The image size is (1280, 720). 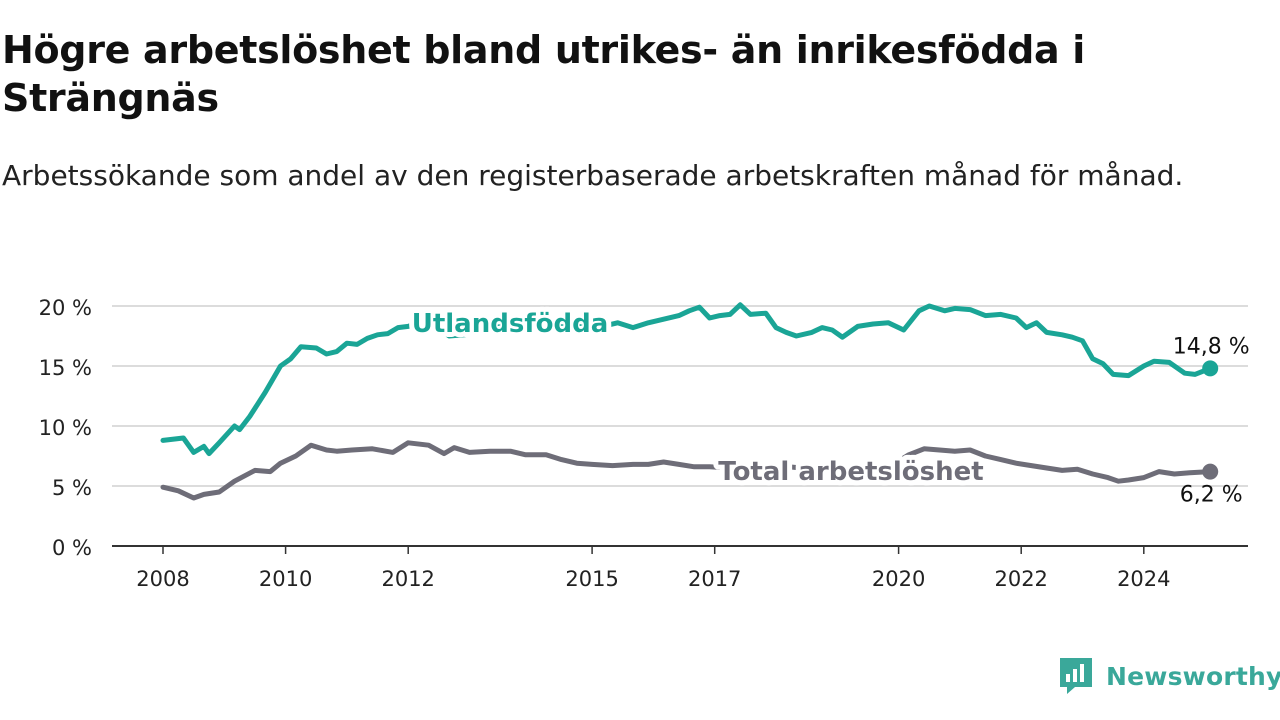 What do you see at coordinates (1020, 579) in the screenshot?
I see `x-tick-label: 2022` at bounding box center [1020, 579].